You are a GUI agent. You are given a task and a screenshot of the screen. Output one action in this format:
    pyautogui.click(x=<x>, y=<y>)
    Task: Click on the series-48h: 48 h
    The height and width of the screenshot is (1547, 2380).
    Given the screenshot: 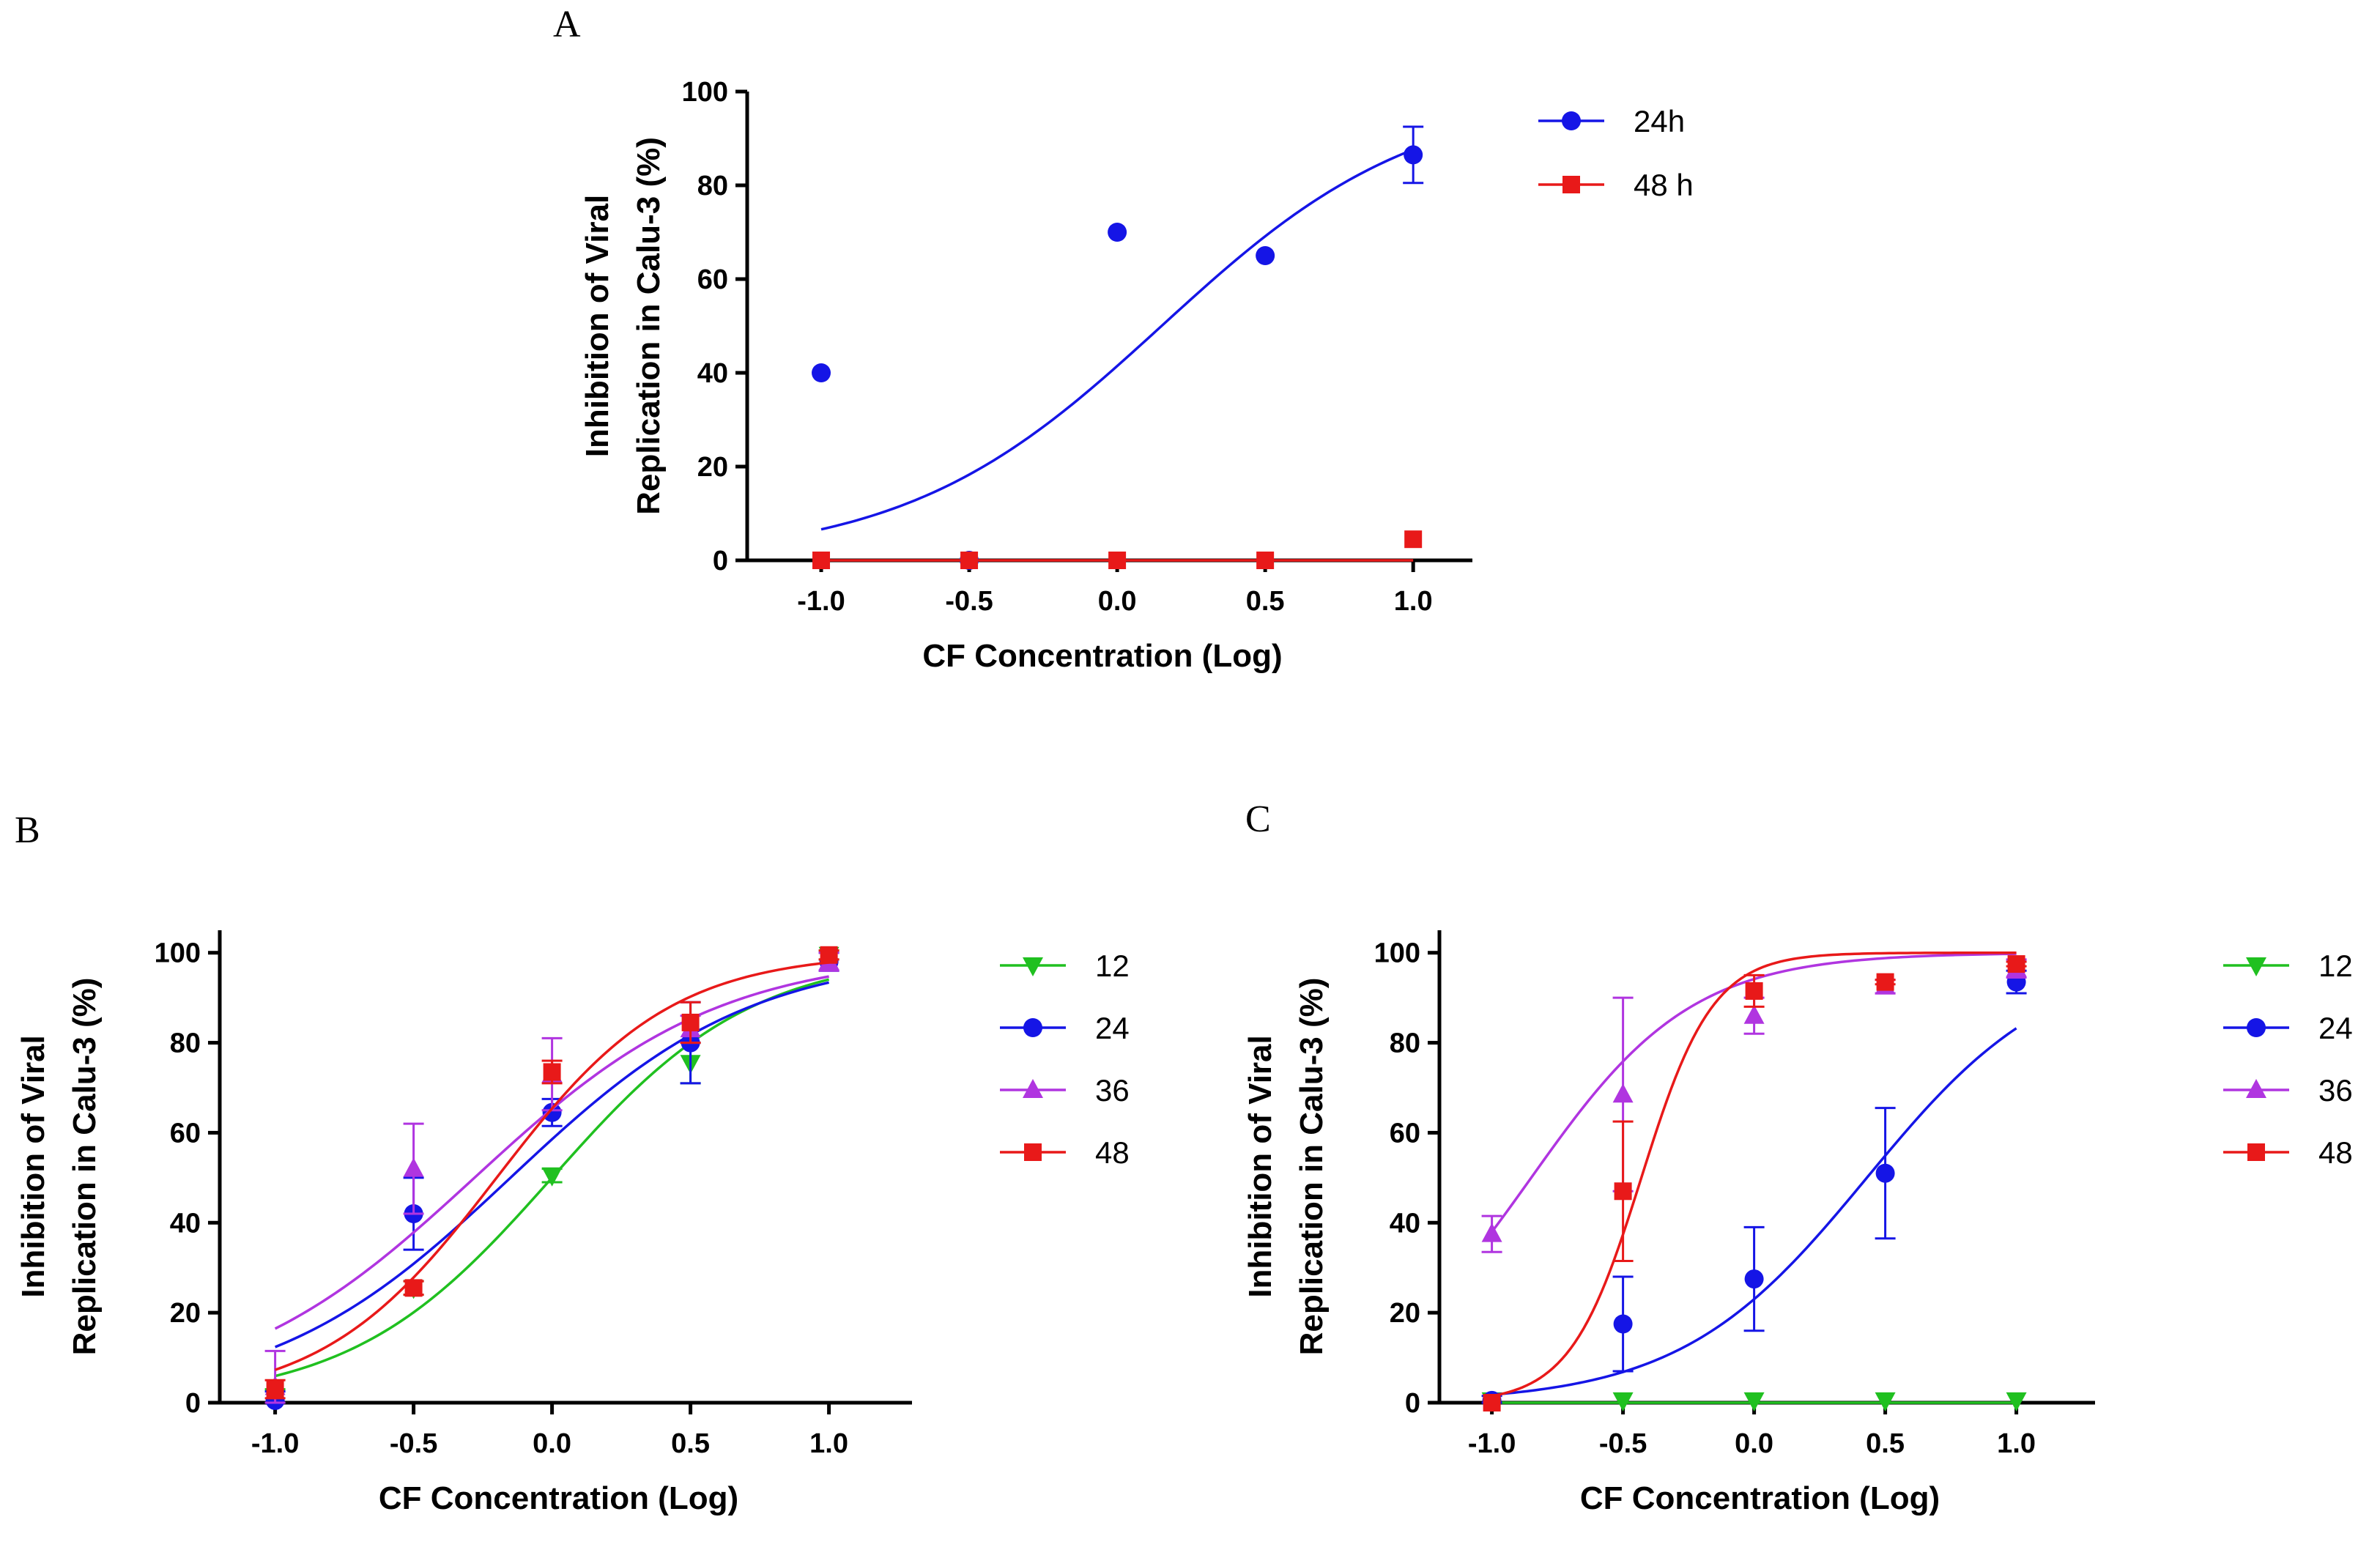 What is the action you would take?
    pyautogui.click(x=1253, y=368)
    